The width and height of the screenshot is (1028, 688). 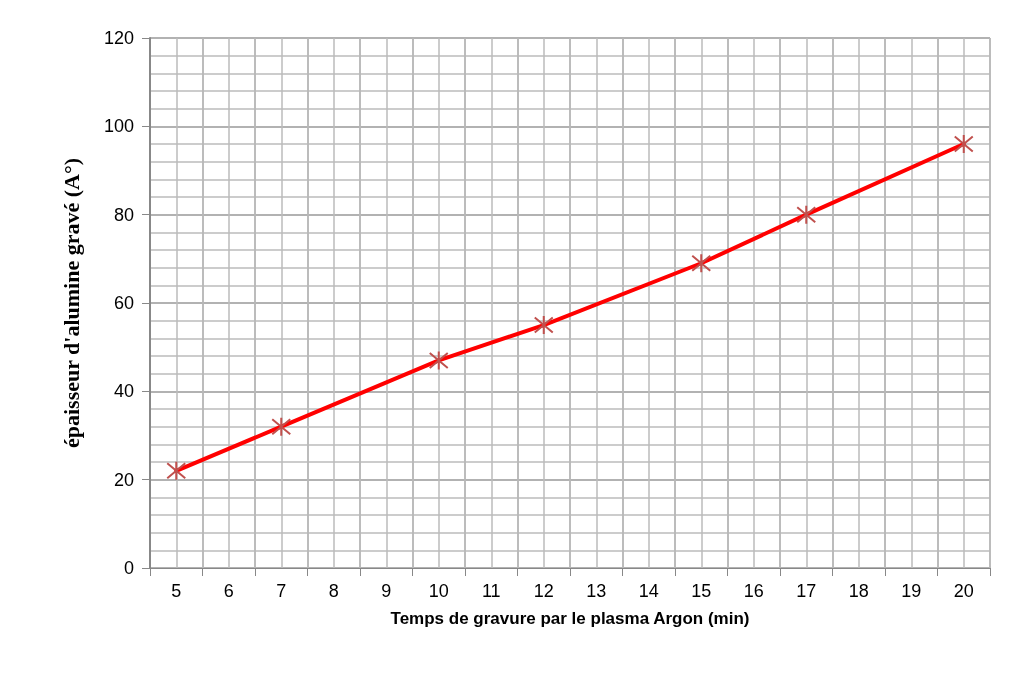 I want to click on x-tick-label: 5, so click(x=176, y=591).